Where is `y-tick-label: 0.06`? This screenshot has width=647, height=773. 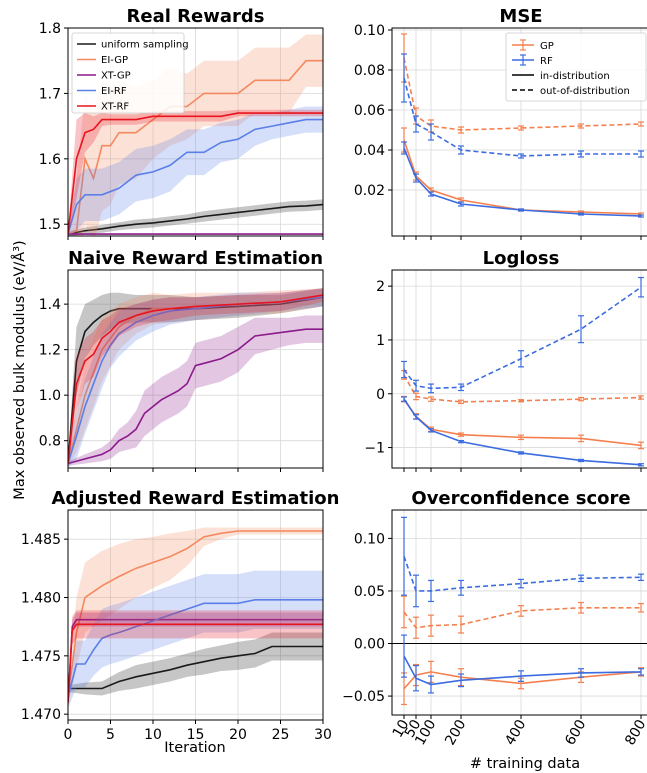
y-tick-label: 0.06 is located at coordinates (369, 111).